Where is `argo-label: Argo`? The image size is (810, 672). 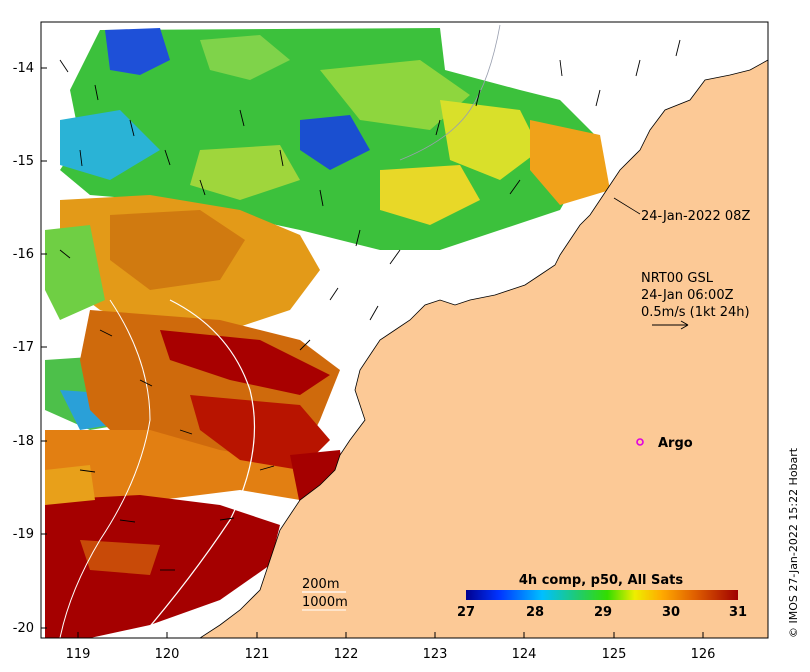 argo-label: Argo is located at coordinates (675, 443).